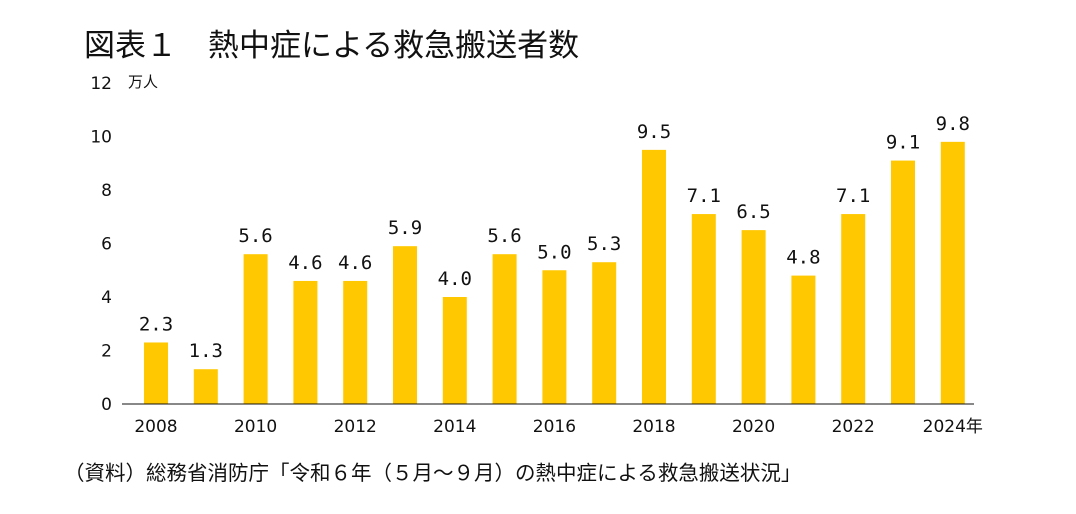  Describe the element at coordinates (106, 298) in the screenshot. I see `y-tick-label: 4` at that location.